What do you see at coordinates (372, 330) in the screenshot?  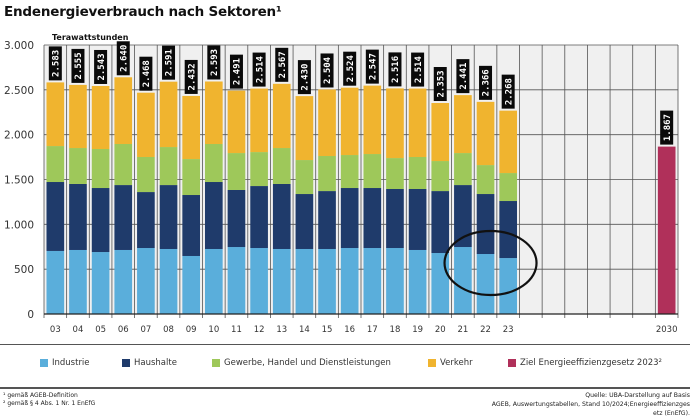 I see `x-tick-label: 17` at bounding box center [372, 330].